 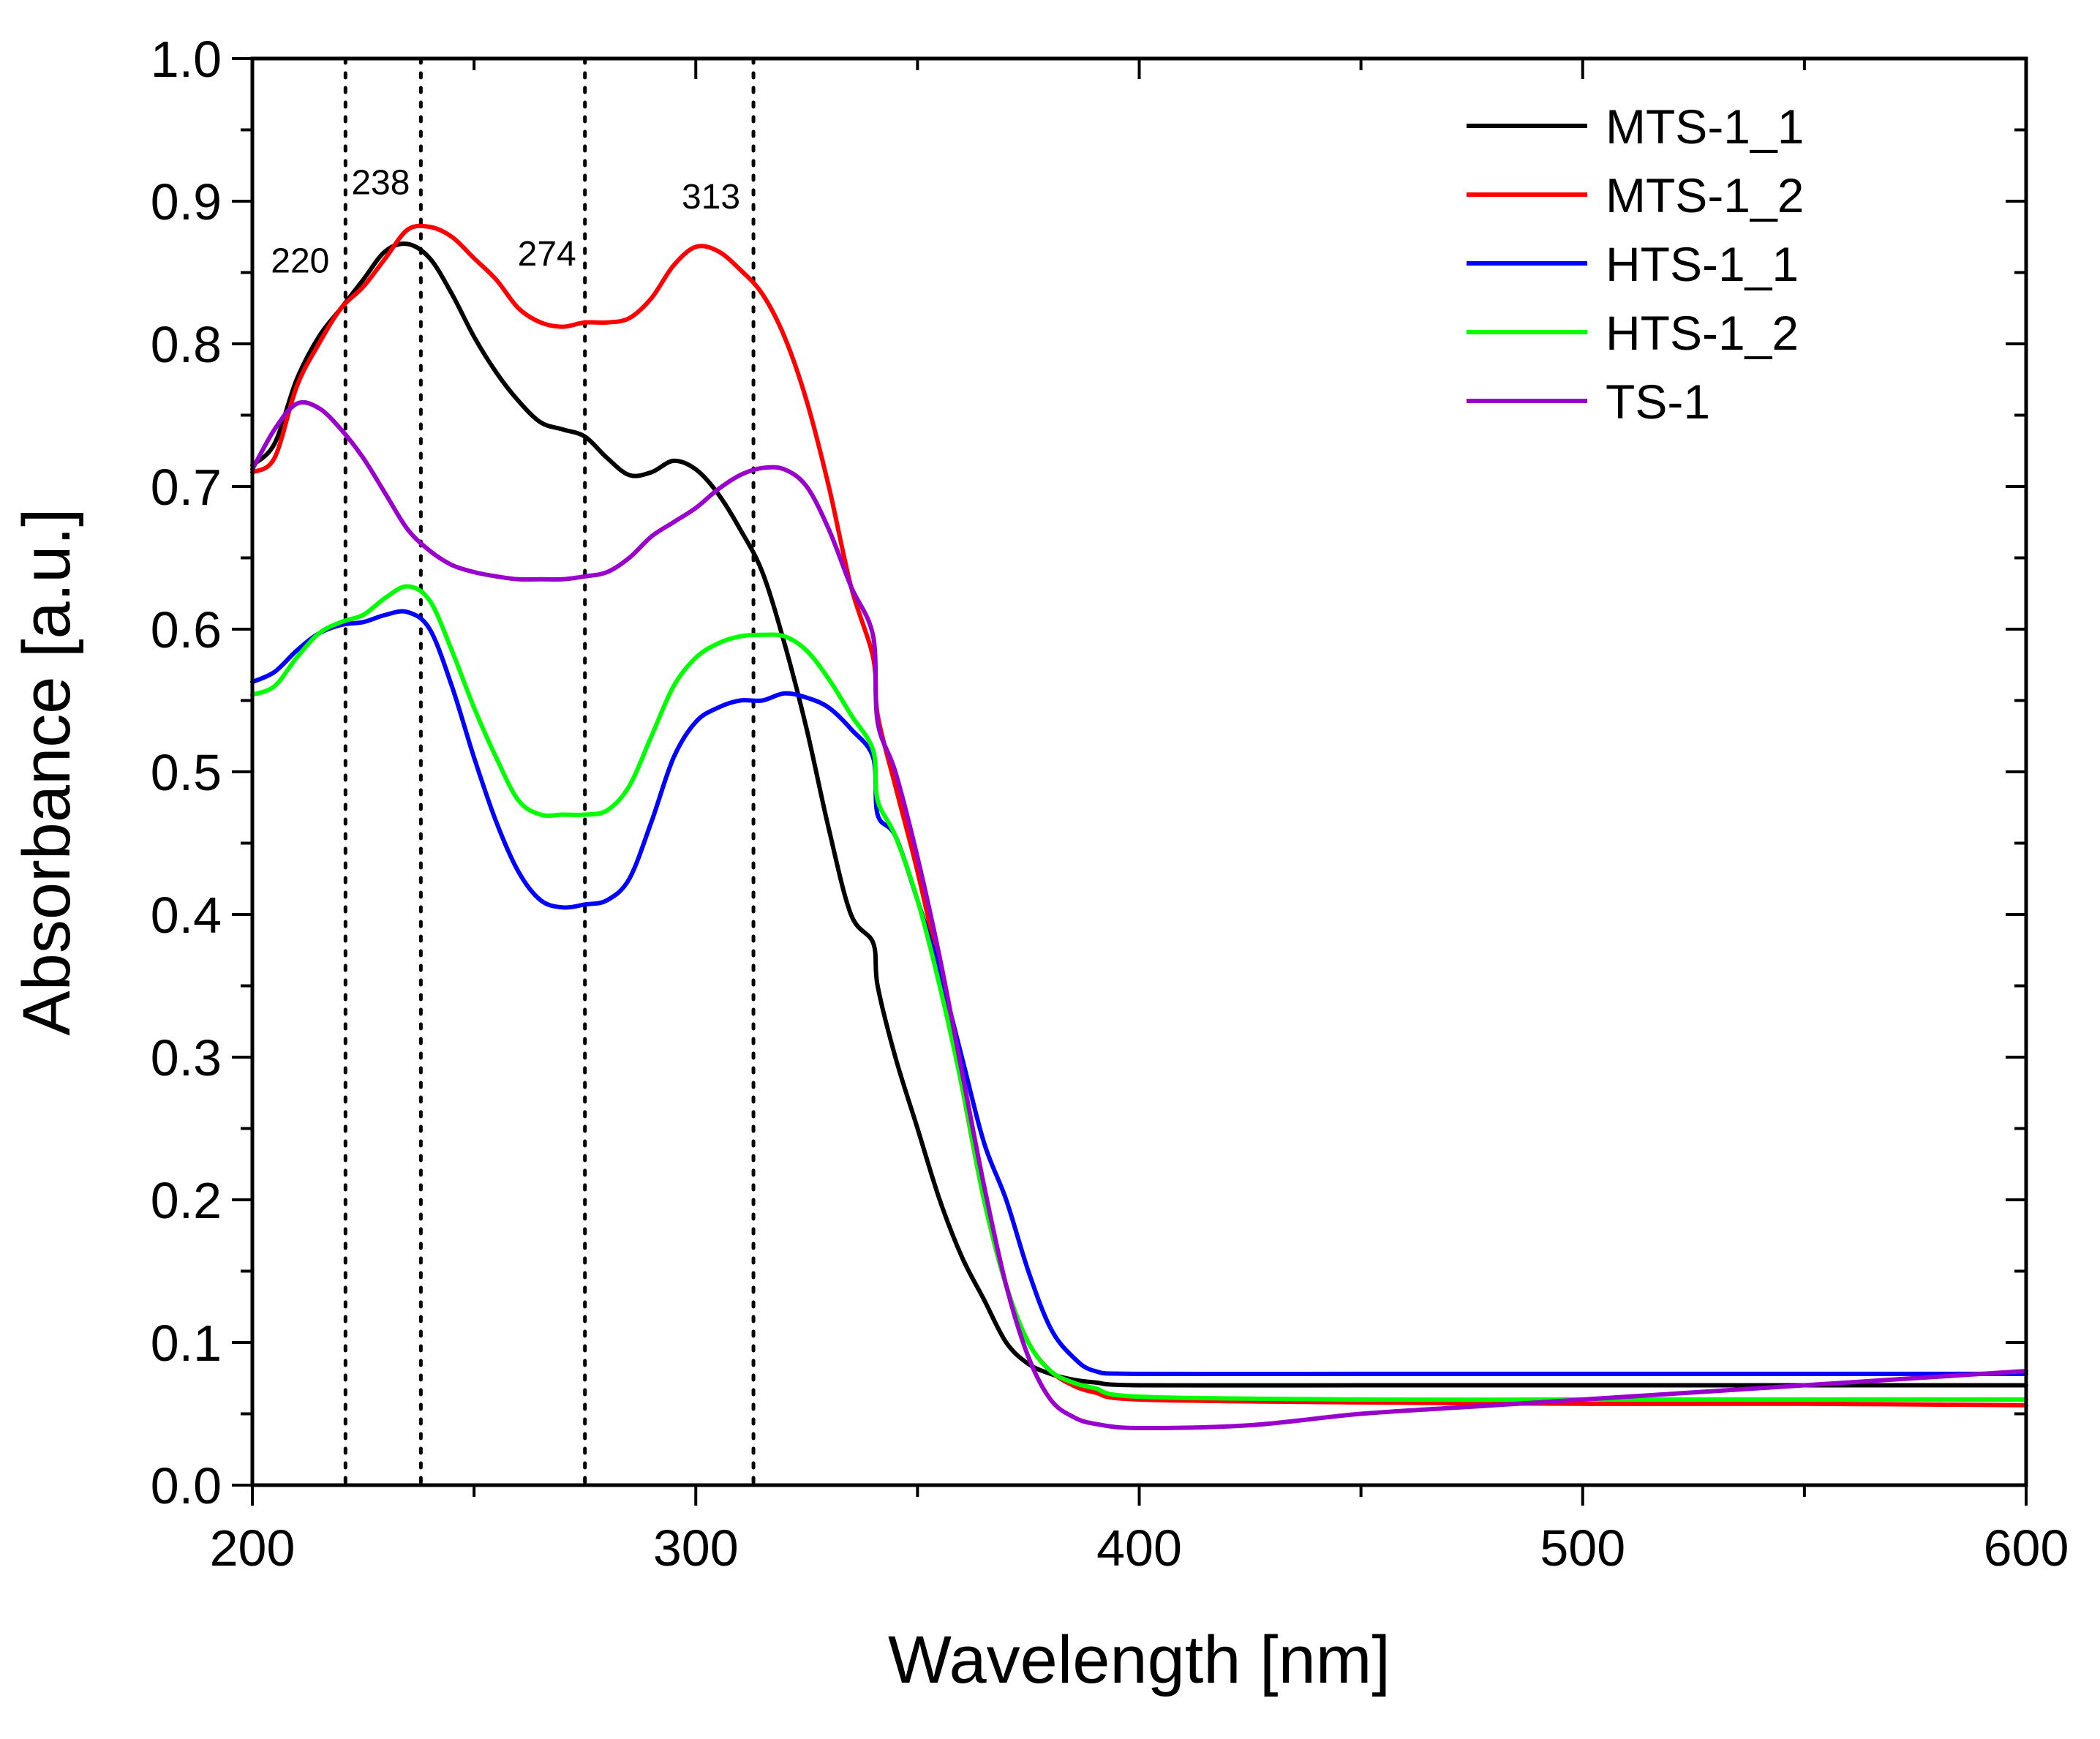 What do you see at coordinates (186, 488) in the screenshot?
I see `y-tick-label: 0.7` at bounding box center [186, 488].